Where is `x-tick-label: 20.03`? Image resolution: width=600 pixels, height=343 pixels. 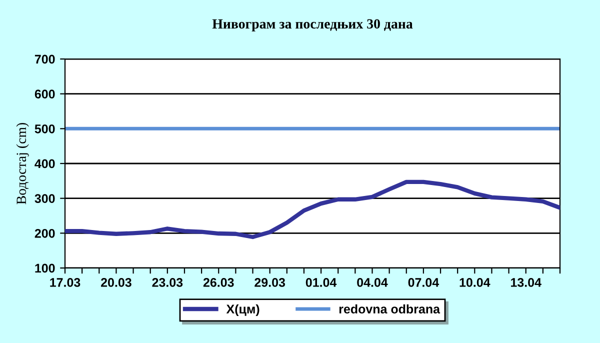
x-tick-label: 20.03 is located at coordinates (116, 282).